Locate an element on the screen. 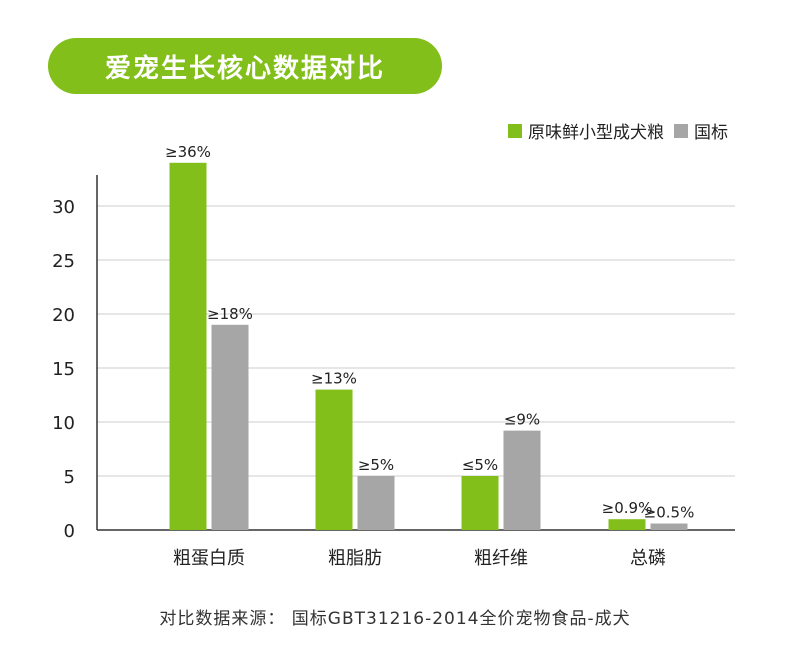 Image resolution: width=790 pixels, height=671 pixels. data-label: ≥18% is located at coordinates (230, 314).